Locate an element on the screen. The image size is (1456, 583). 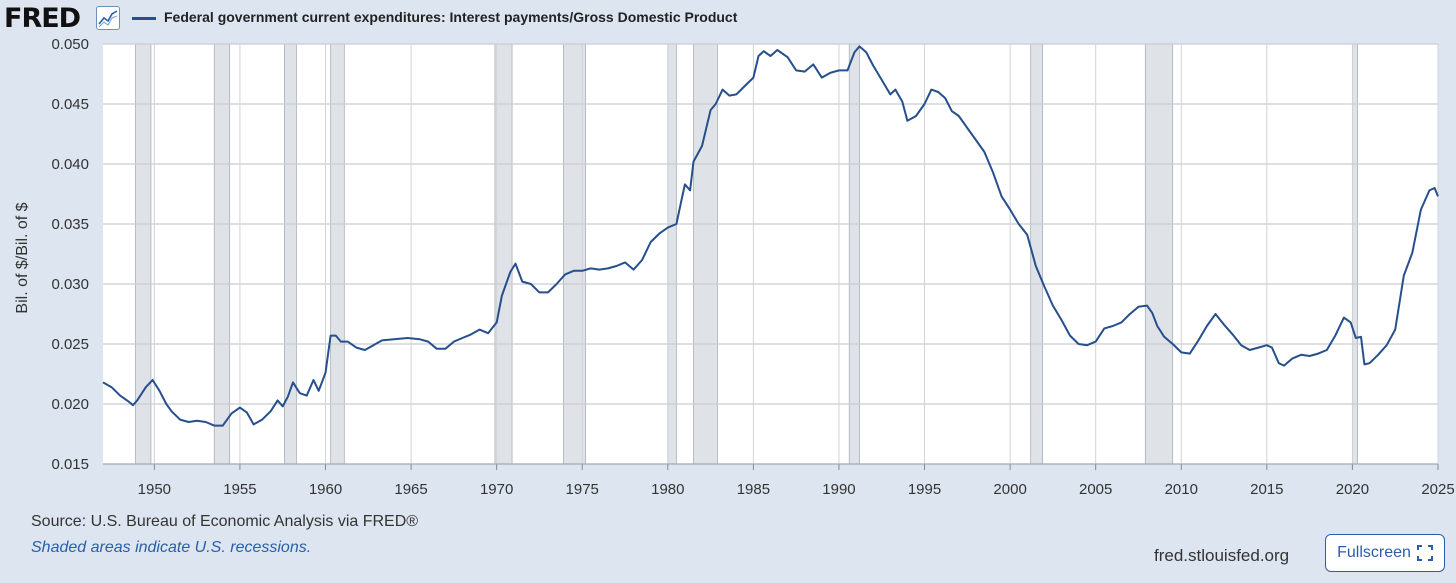
fullscreen-button: Fullscreen is located at coordinates (1385, 553).